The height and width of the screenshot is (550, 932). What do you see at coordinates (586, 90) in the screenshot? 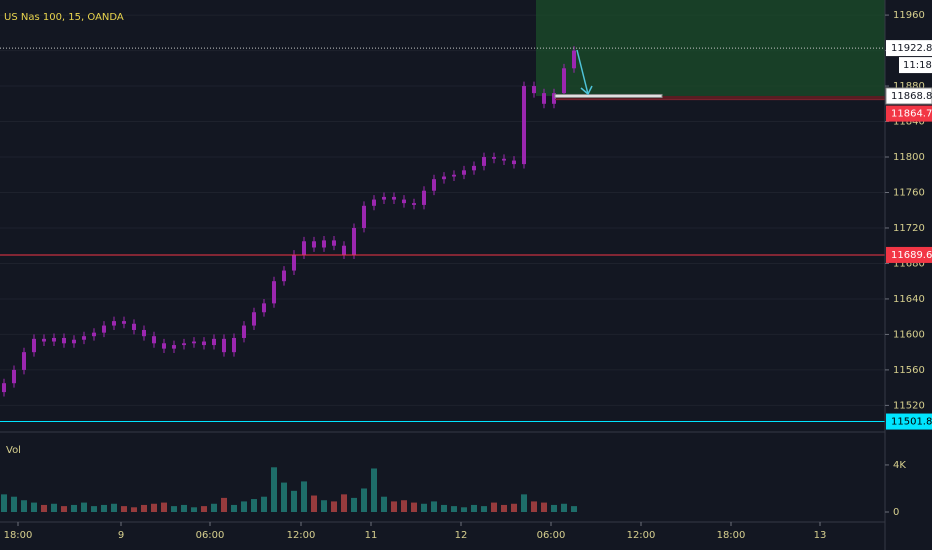
I see `arrow-head` at bounding box center [586, 90].